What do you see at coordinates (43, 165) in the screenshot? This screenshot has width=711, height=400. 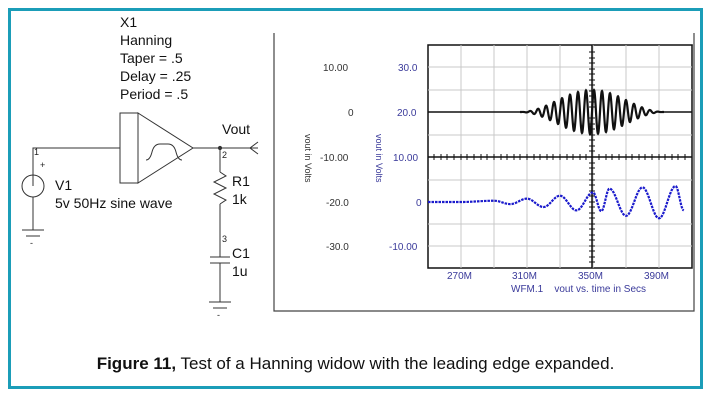 I see `source-plus-label: +` at bounding box center [43, 165].